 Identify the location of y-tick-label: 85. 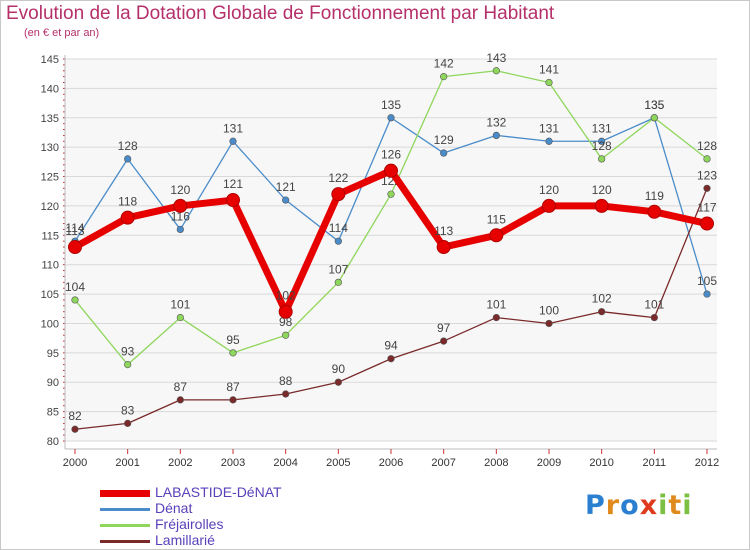
(53, 413).